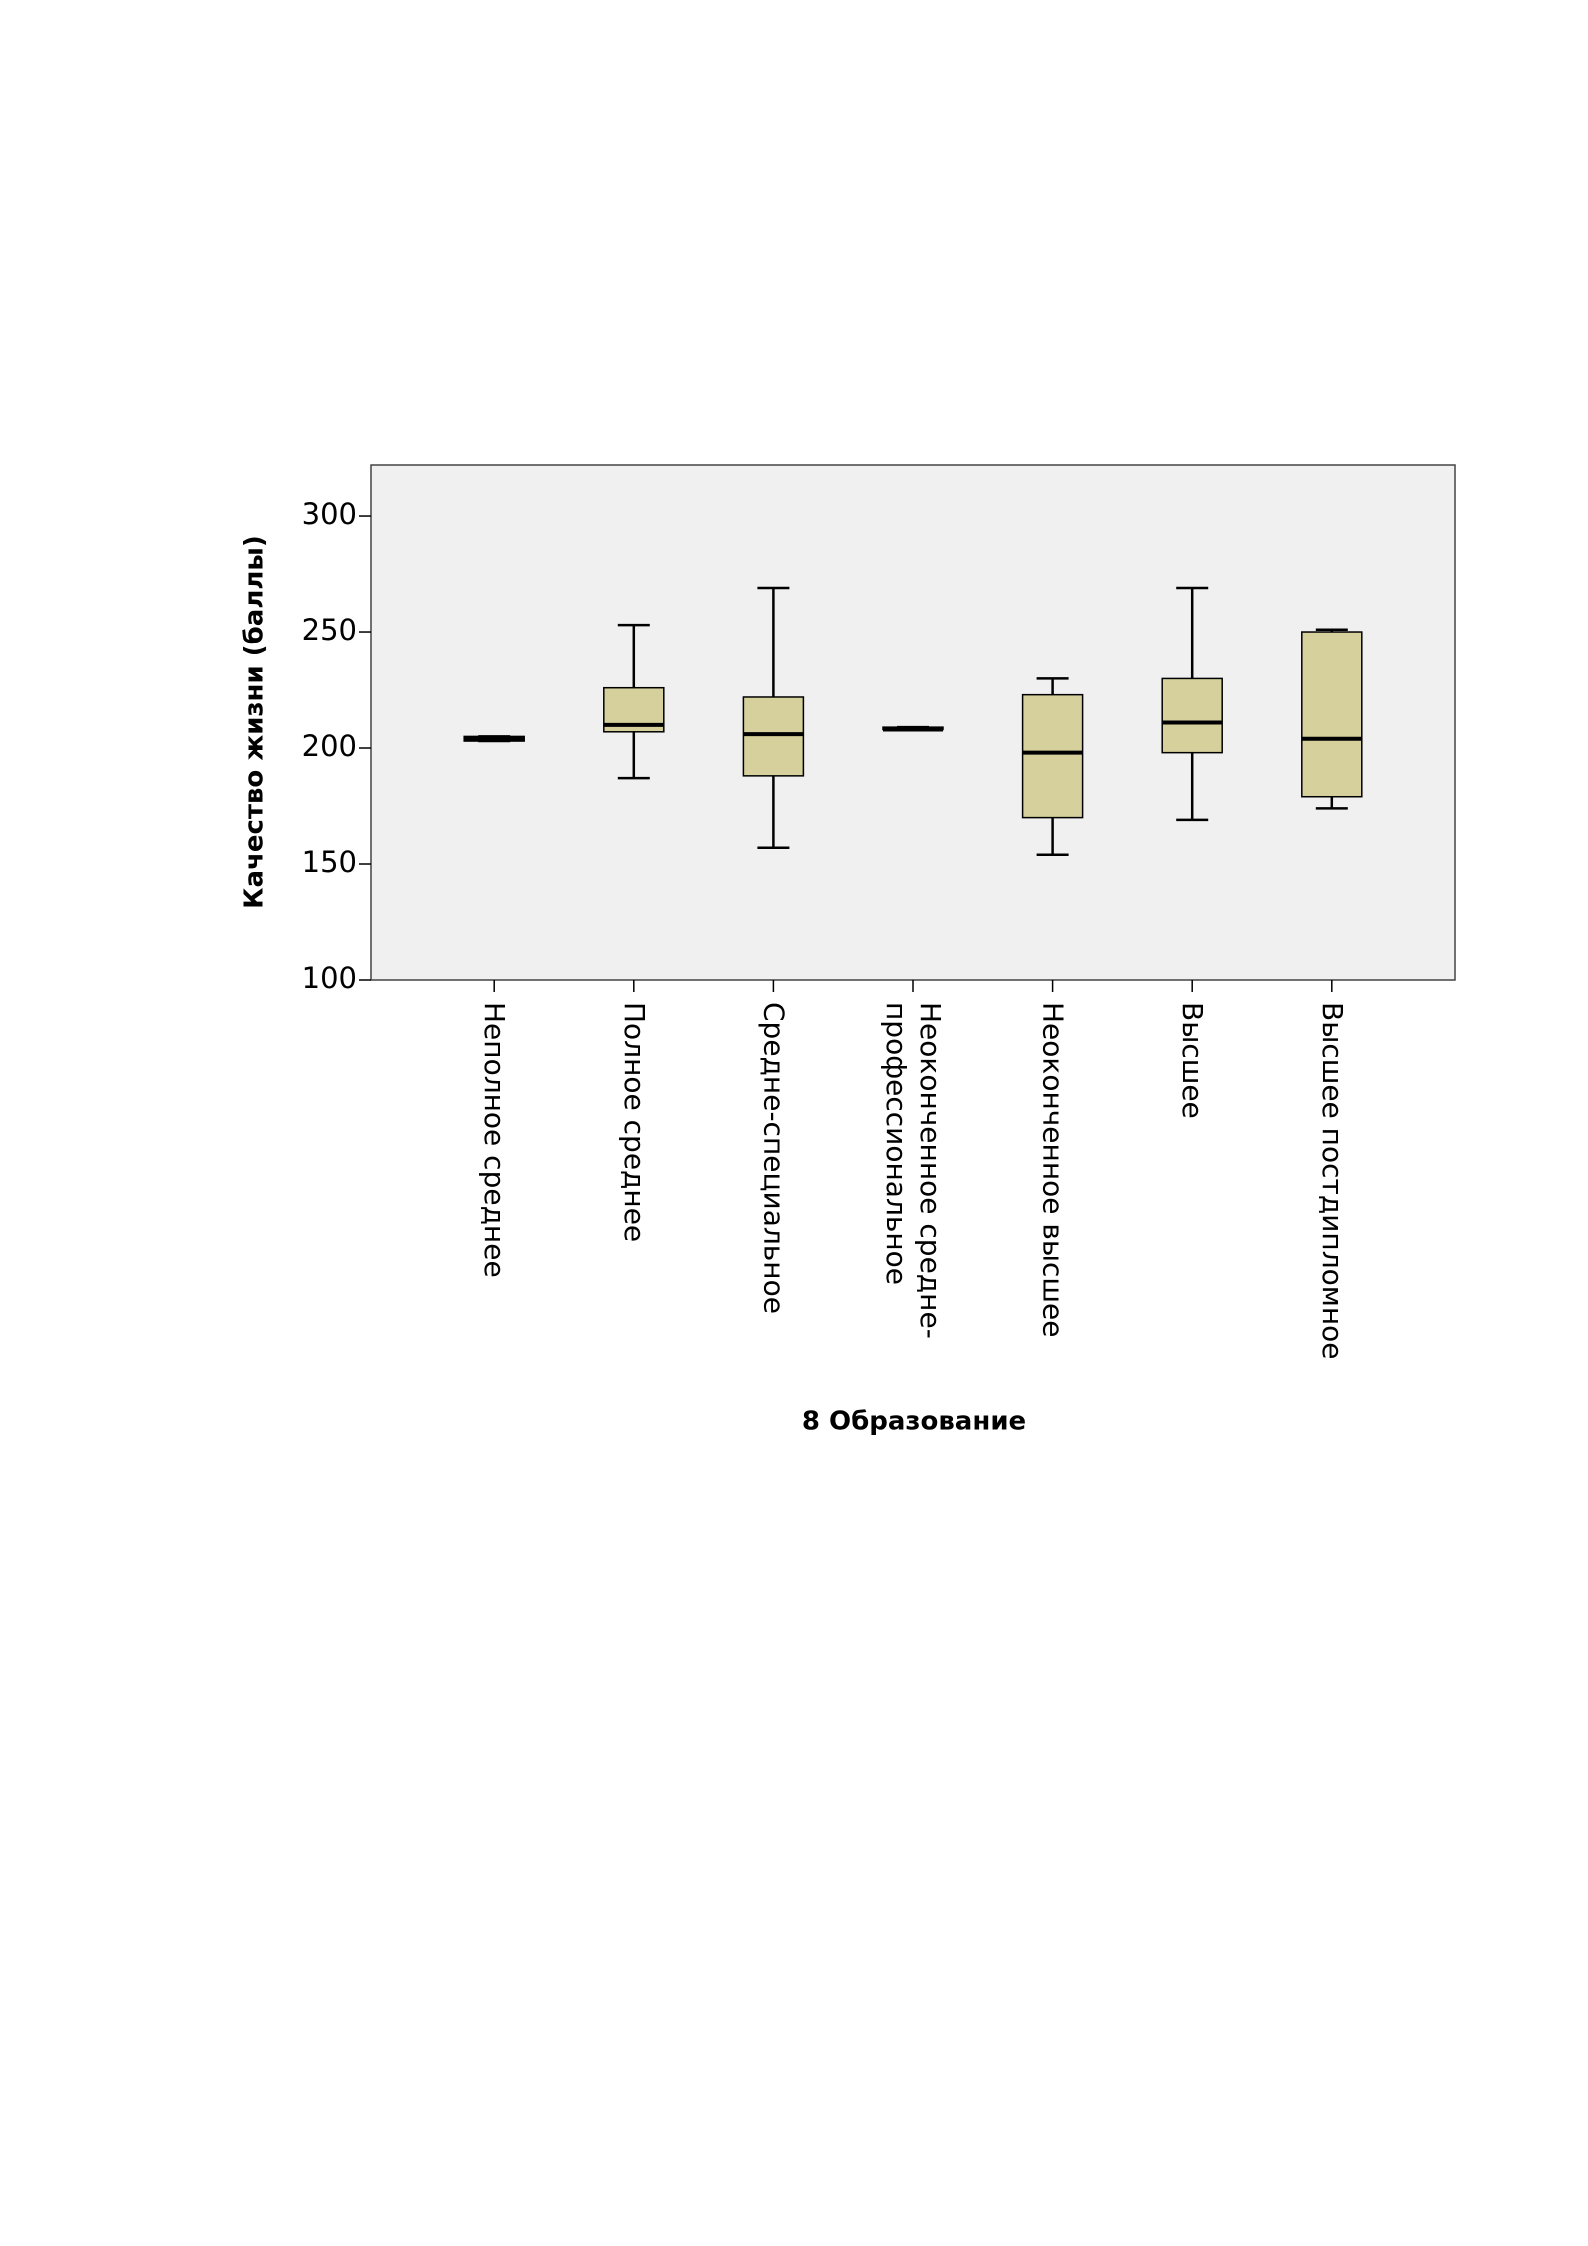 The image size is (1588, 2246). Describe the element at coordinates (774, 1158) in the screenshot. I see `x-tick-label: Средне-специальное` at that location.